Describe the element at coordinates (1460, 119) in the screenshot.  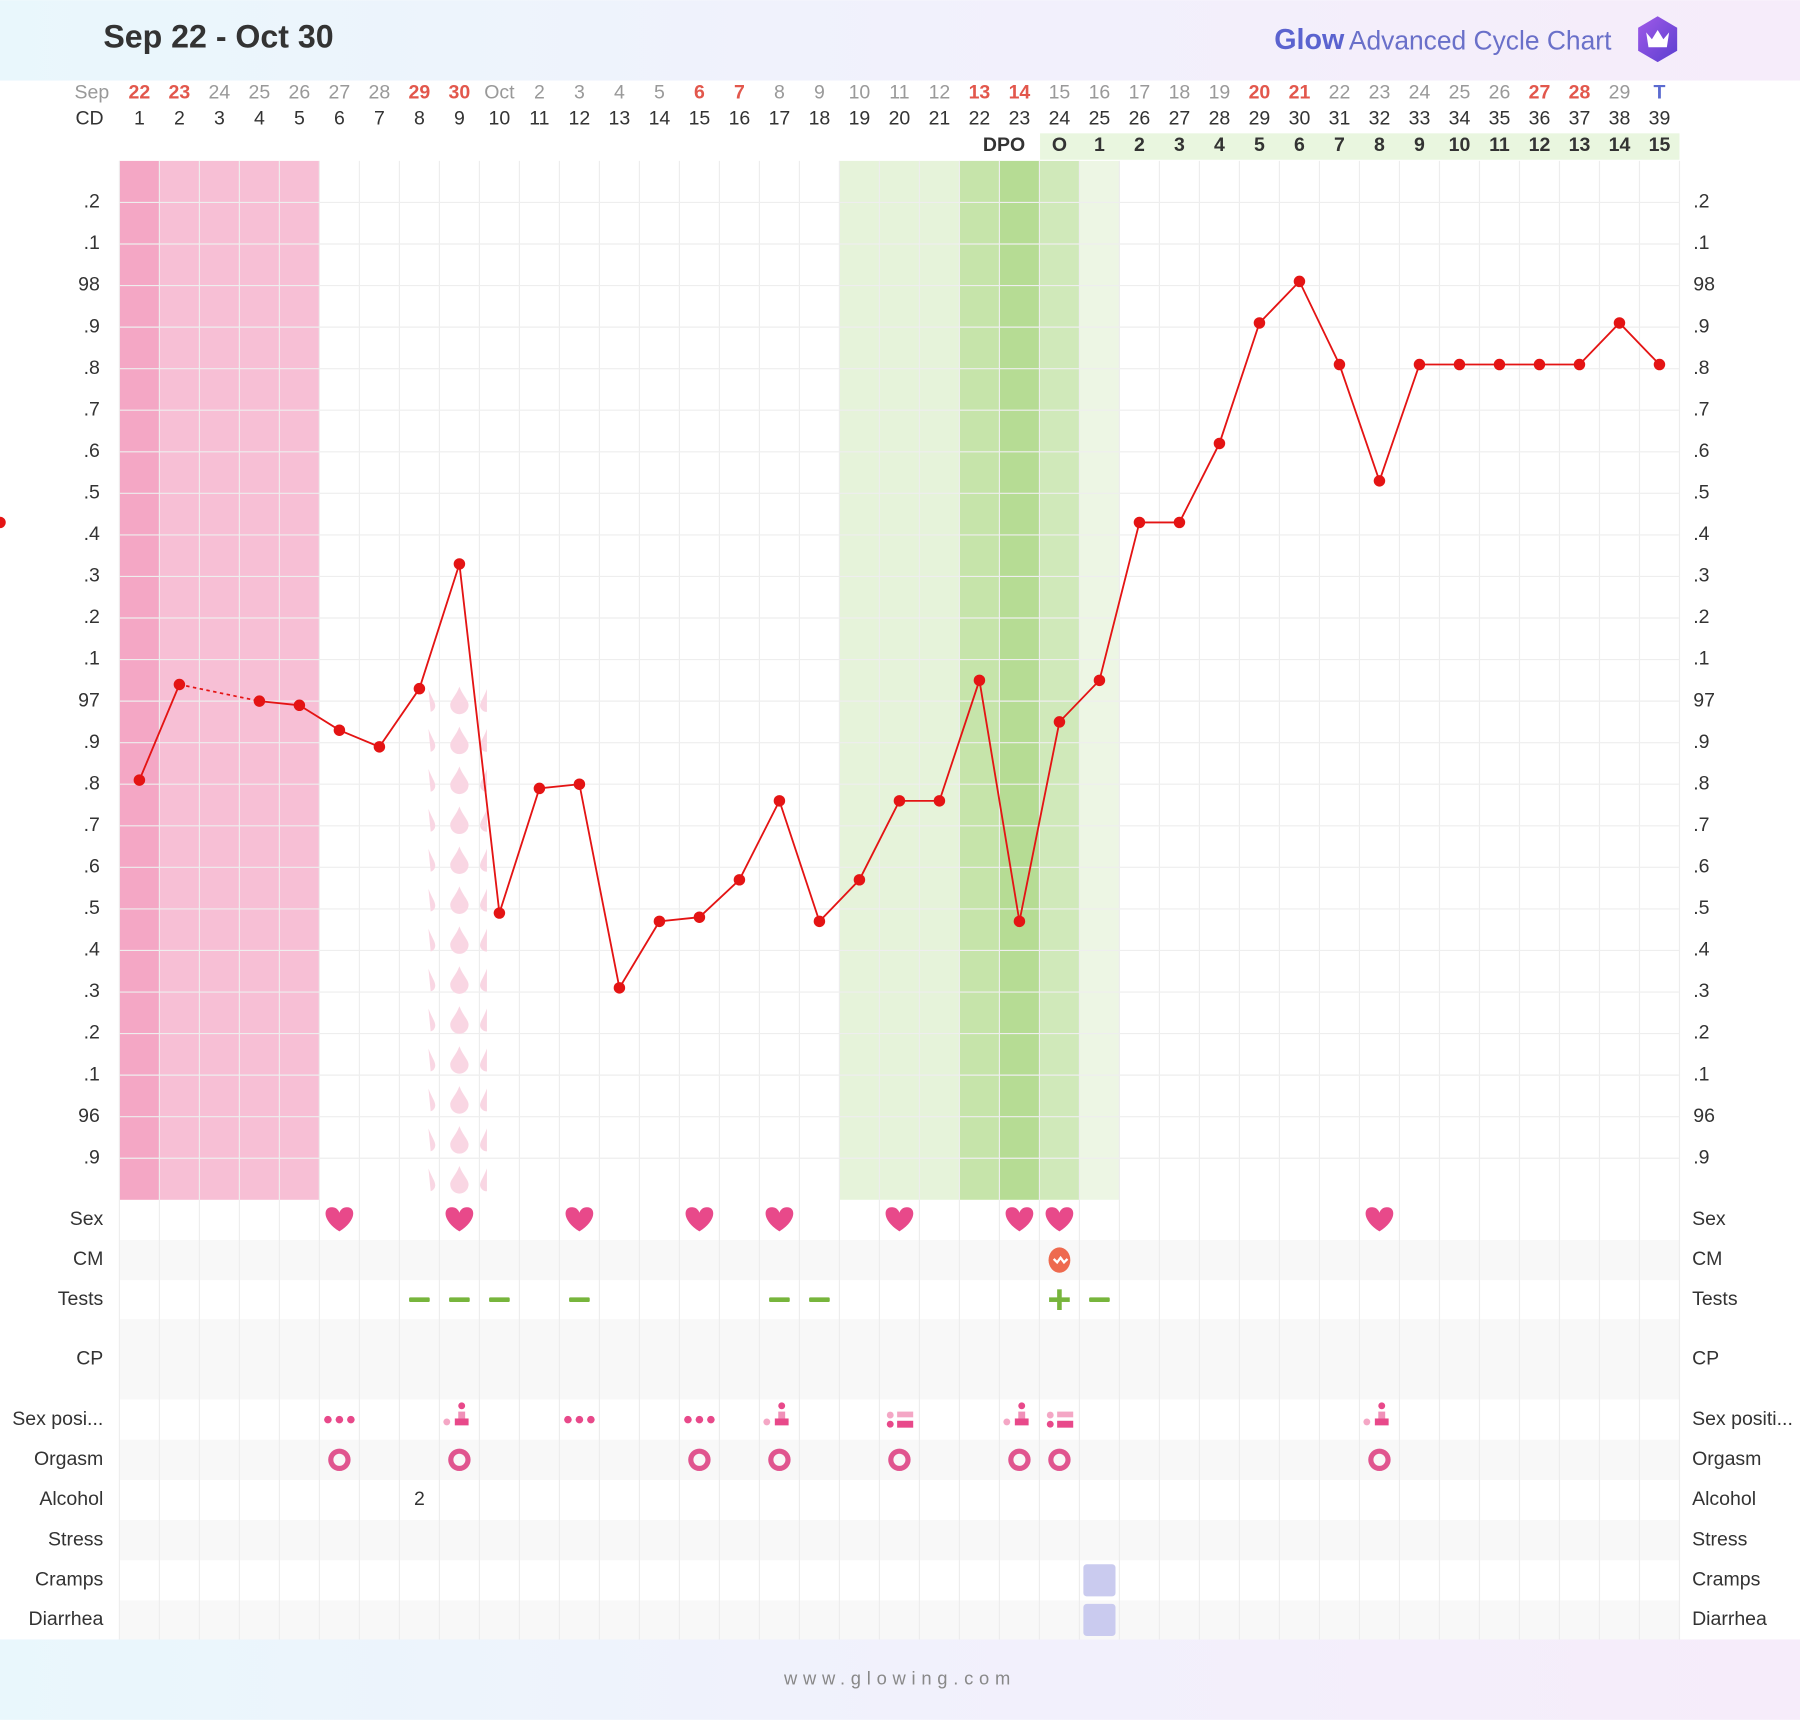
I see `cd-label: 34` at that location.